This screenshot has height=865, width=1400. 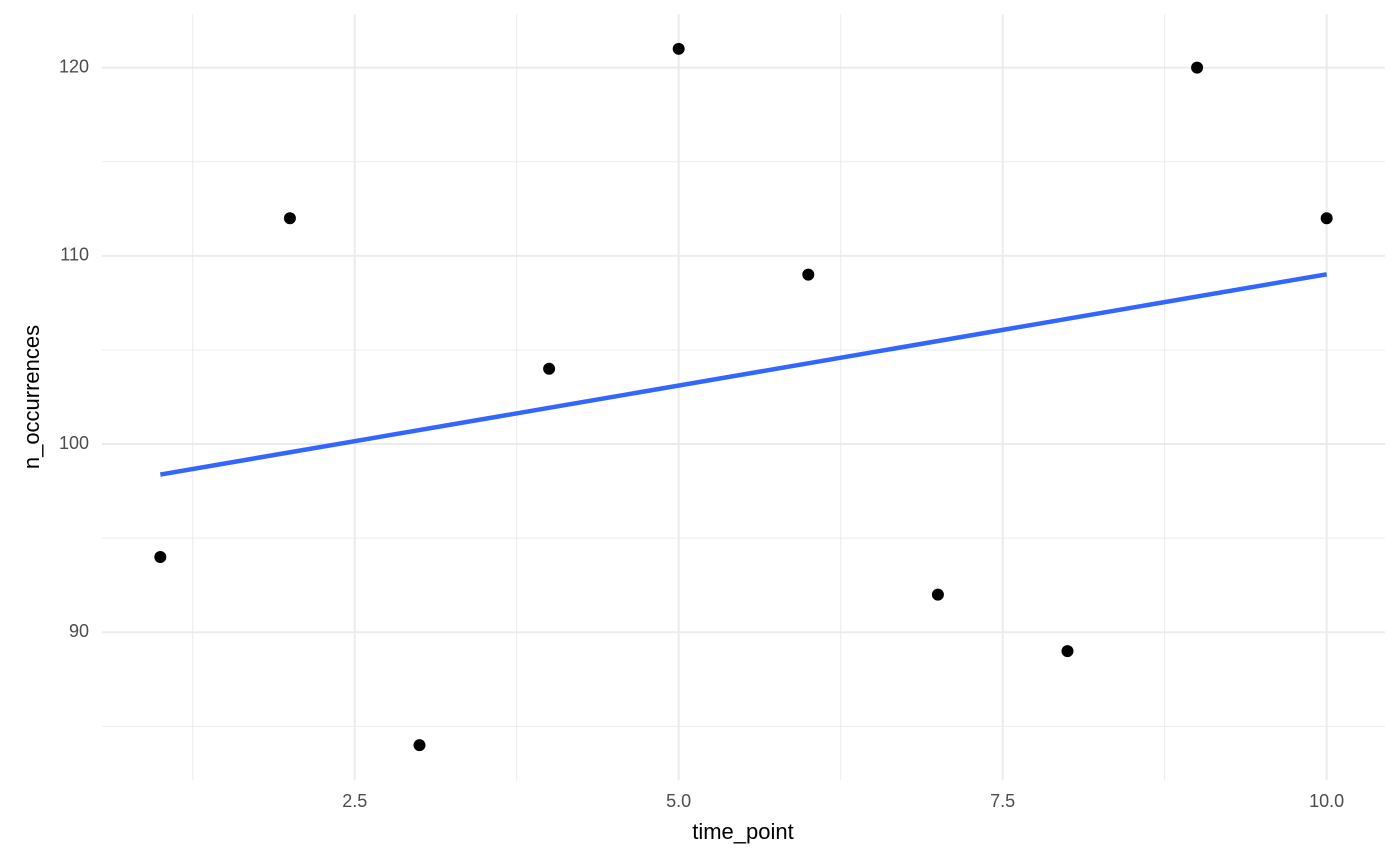 What do you see at coordinates (743, 831) in the screenshot?
I see `x-axis-title: time_point` at bounding box center [743, 831].